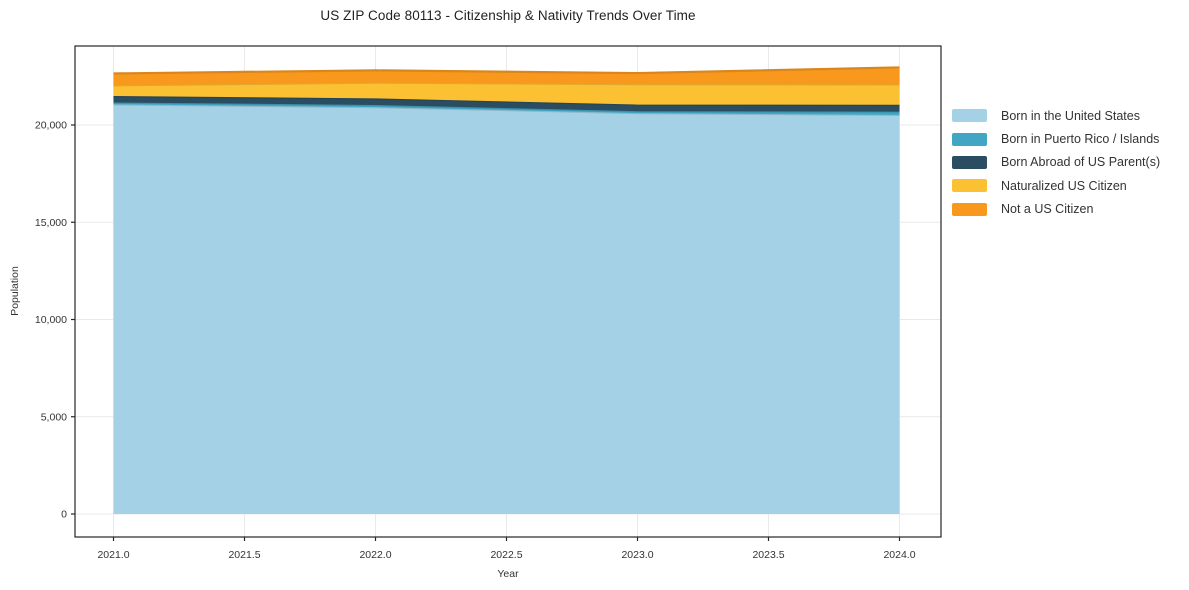 The image size is (1189, 590). I want to click on x-tick-label: 2023.5, so click(768, 555).